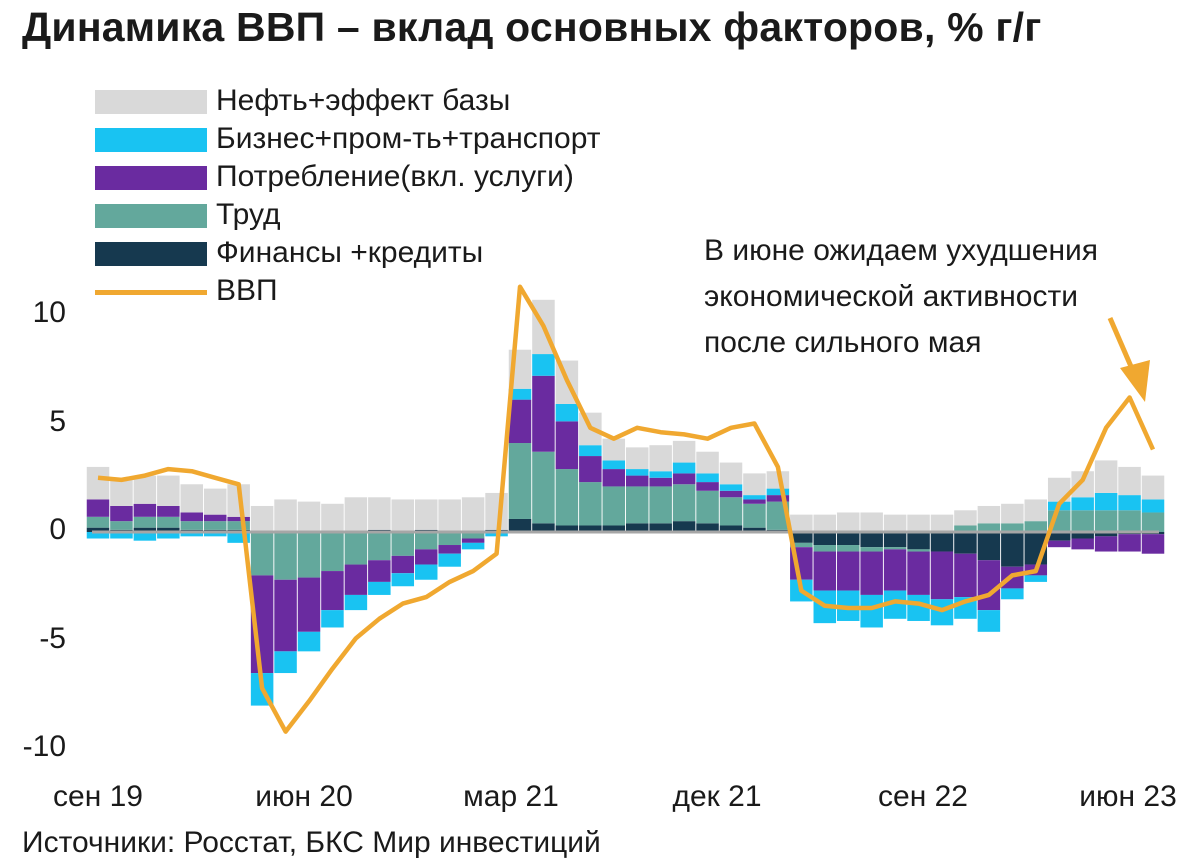 Image resolution: width=1200 pixels, height=867 pixels. What do you see at coordinates (151, 102) in the screenshot?
I see `legend-swatch-oil` at bounding box center [151, 102].